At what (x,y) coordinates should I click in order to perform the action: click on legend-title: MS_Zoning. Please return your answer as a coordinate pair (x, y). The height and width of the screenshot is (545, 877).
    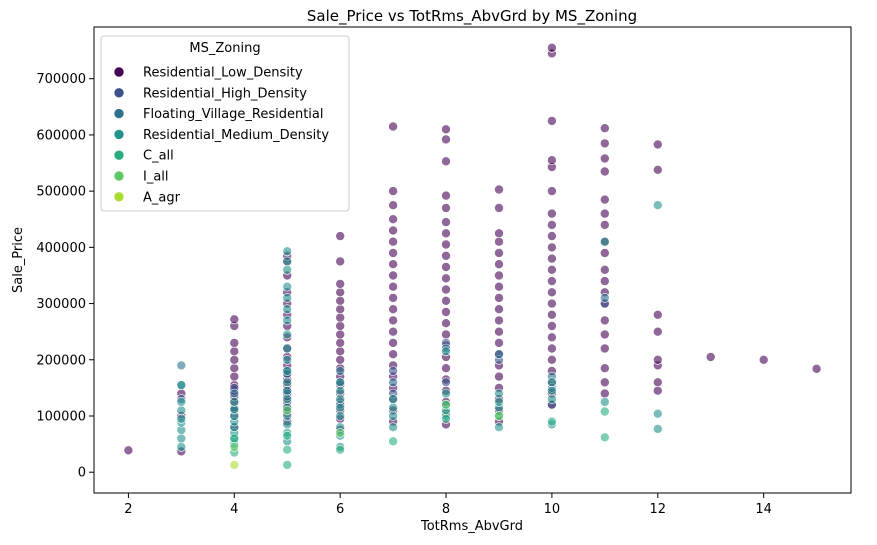
    Looking at the image, I should click on (224, 48).